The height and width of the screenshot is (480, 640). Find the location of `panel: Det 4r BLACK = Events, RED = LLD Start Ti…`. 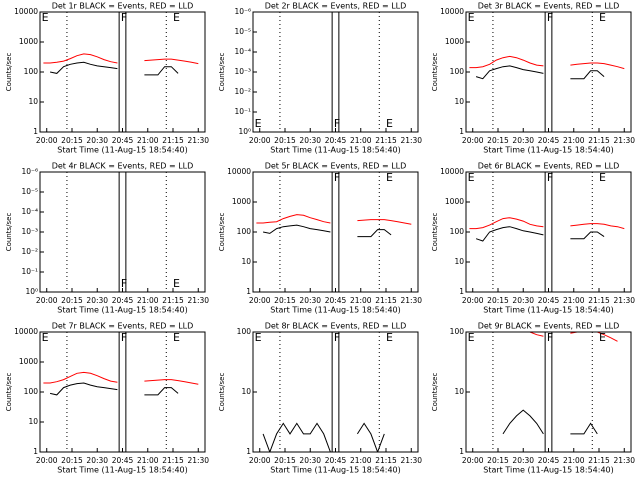

panel: Det 4r BLACK = Events, RED = LLD Start Ti… is located at coordinates (107, 238).